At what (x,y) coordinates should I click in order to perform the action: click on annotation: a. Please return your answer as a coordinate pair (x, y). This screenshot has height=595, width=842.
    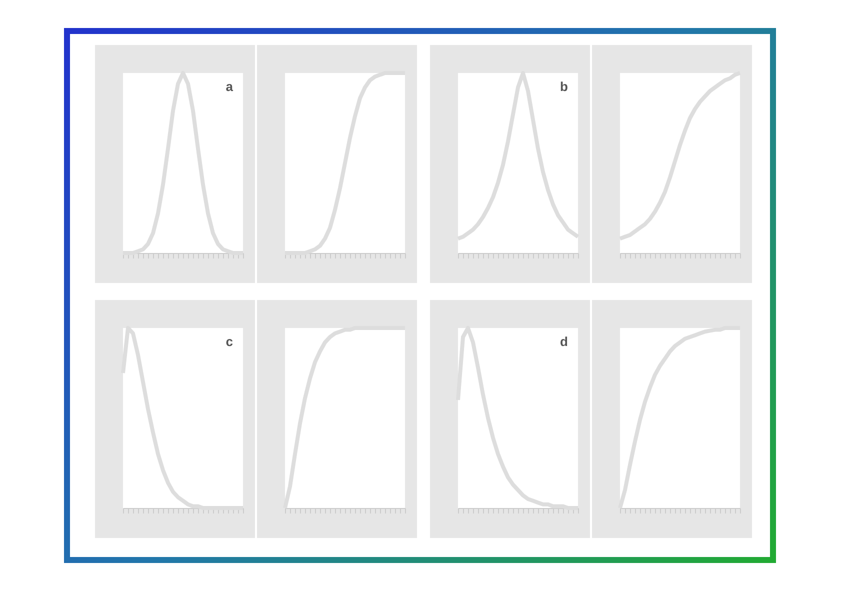
    Looking at the image, I should click on (230, 86).